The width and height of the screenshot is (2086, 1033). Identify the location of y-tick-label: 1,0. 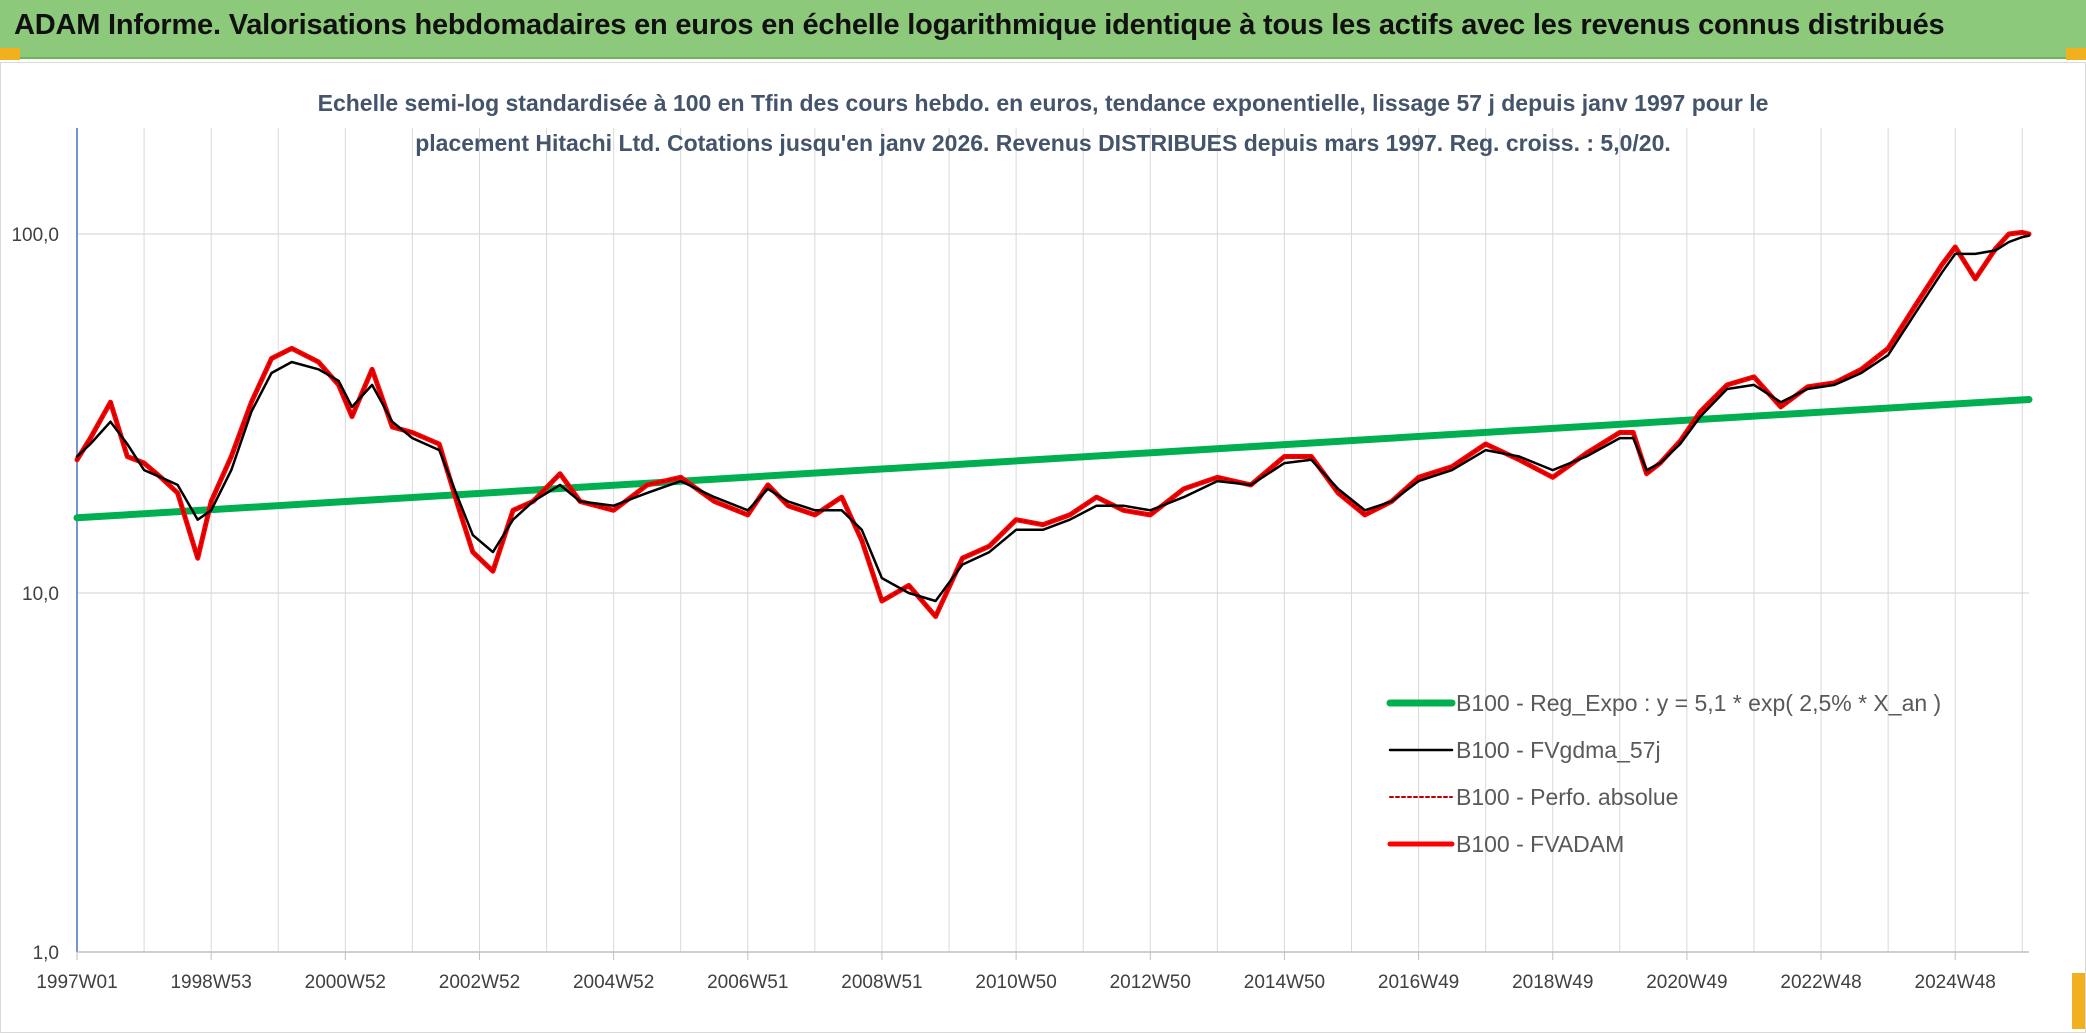
(46, 953).